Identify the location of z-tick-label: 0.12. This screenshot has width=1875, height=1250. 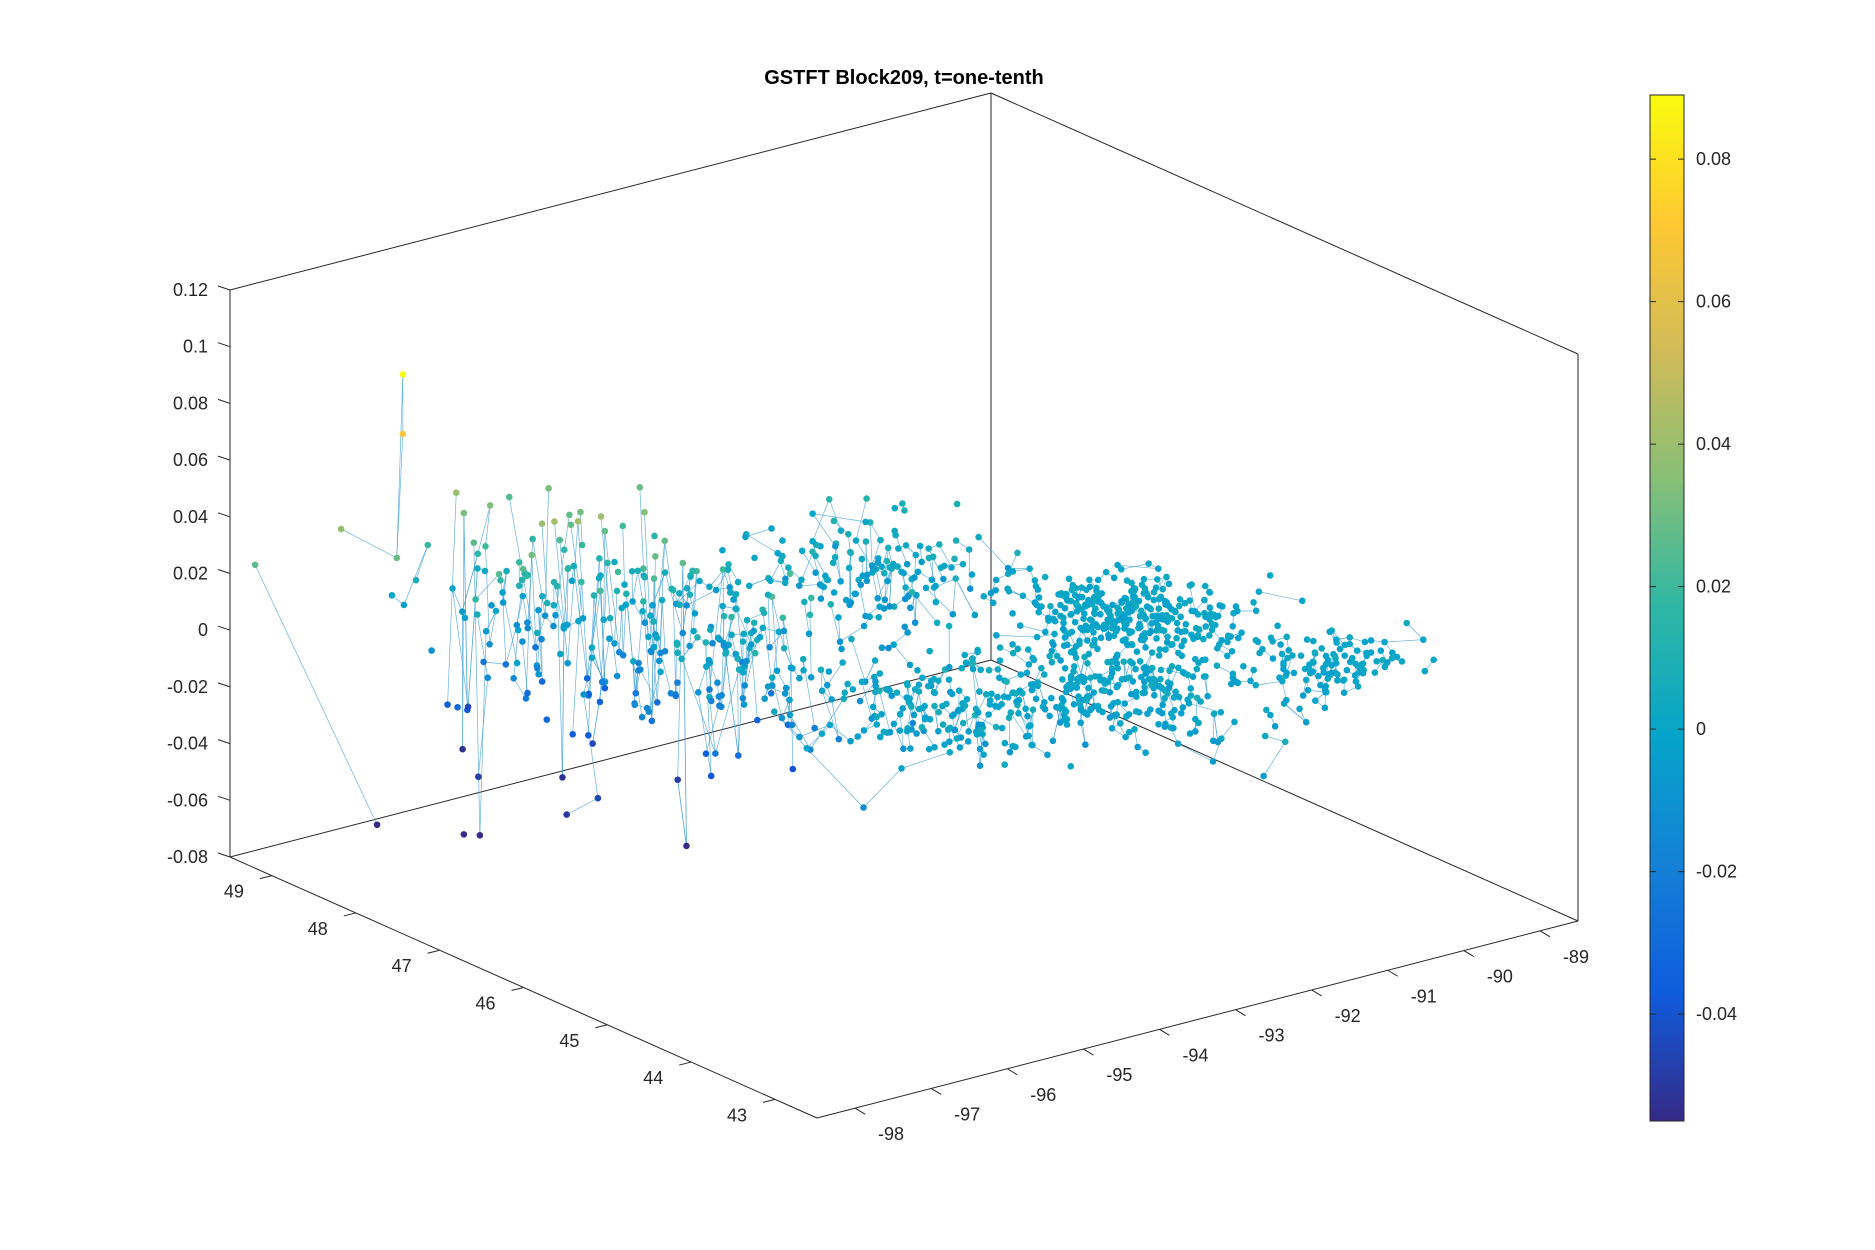
(190, 290).